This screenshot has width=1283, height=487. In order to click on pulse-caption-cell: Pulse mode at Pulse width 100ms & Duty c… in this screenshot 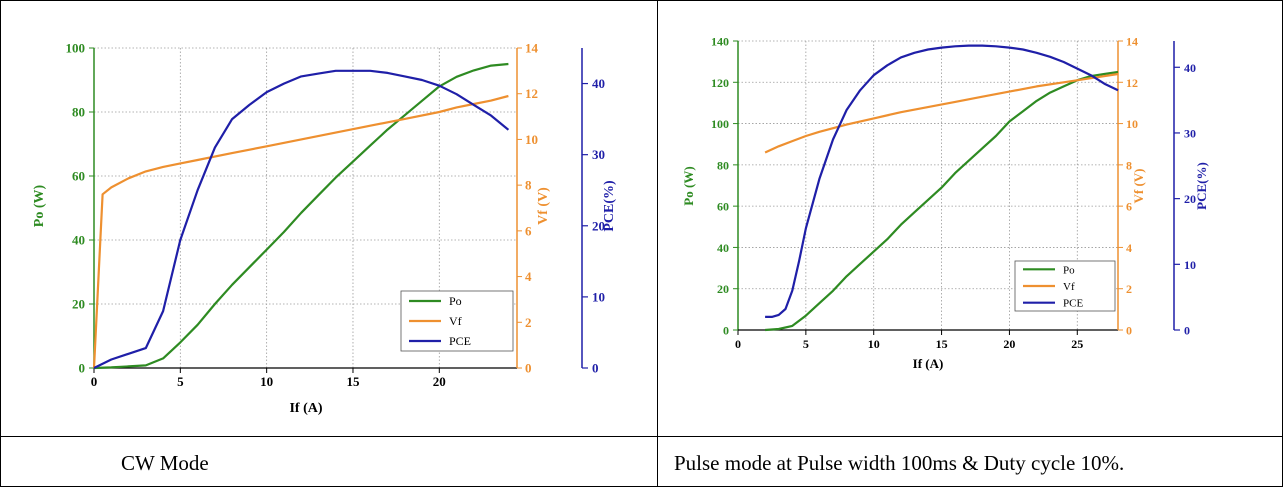, I will do `click(970, 461)`.